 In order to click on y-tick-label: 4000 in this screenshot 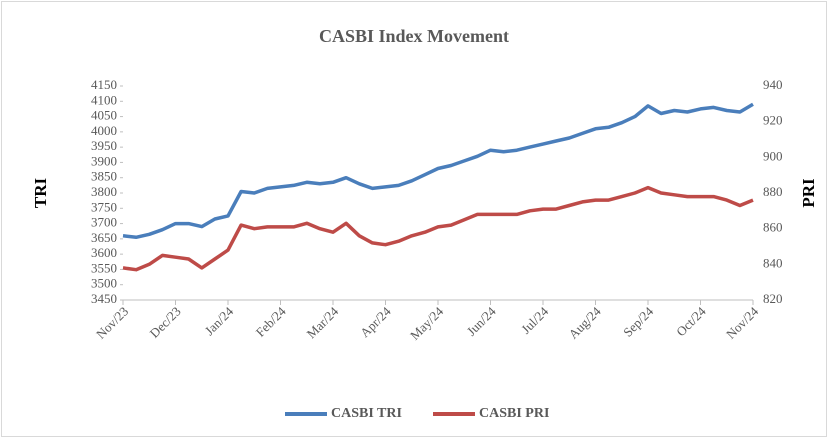, I will do `click(104, 130)`.